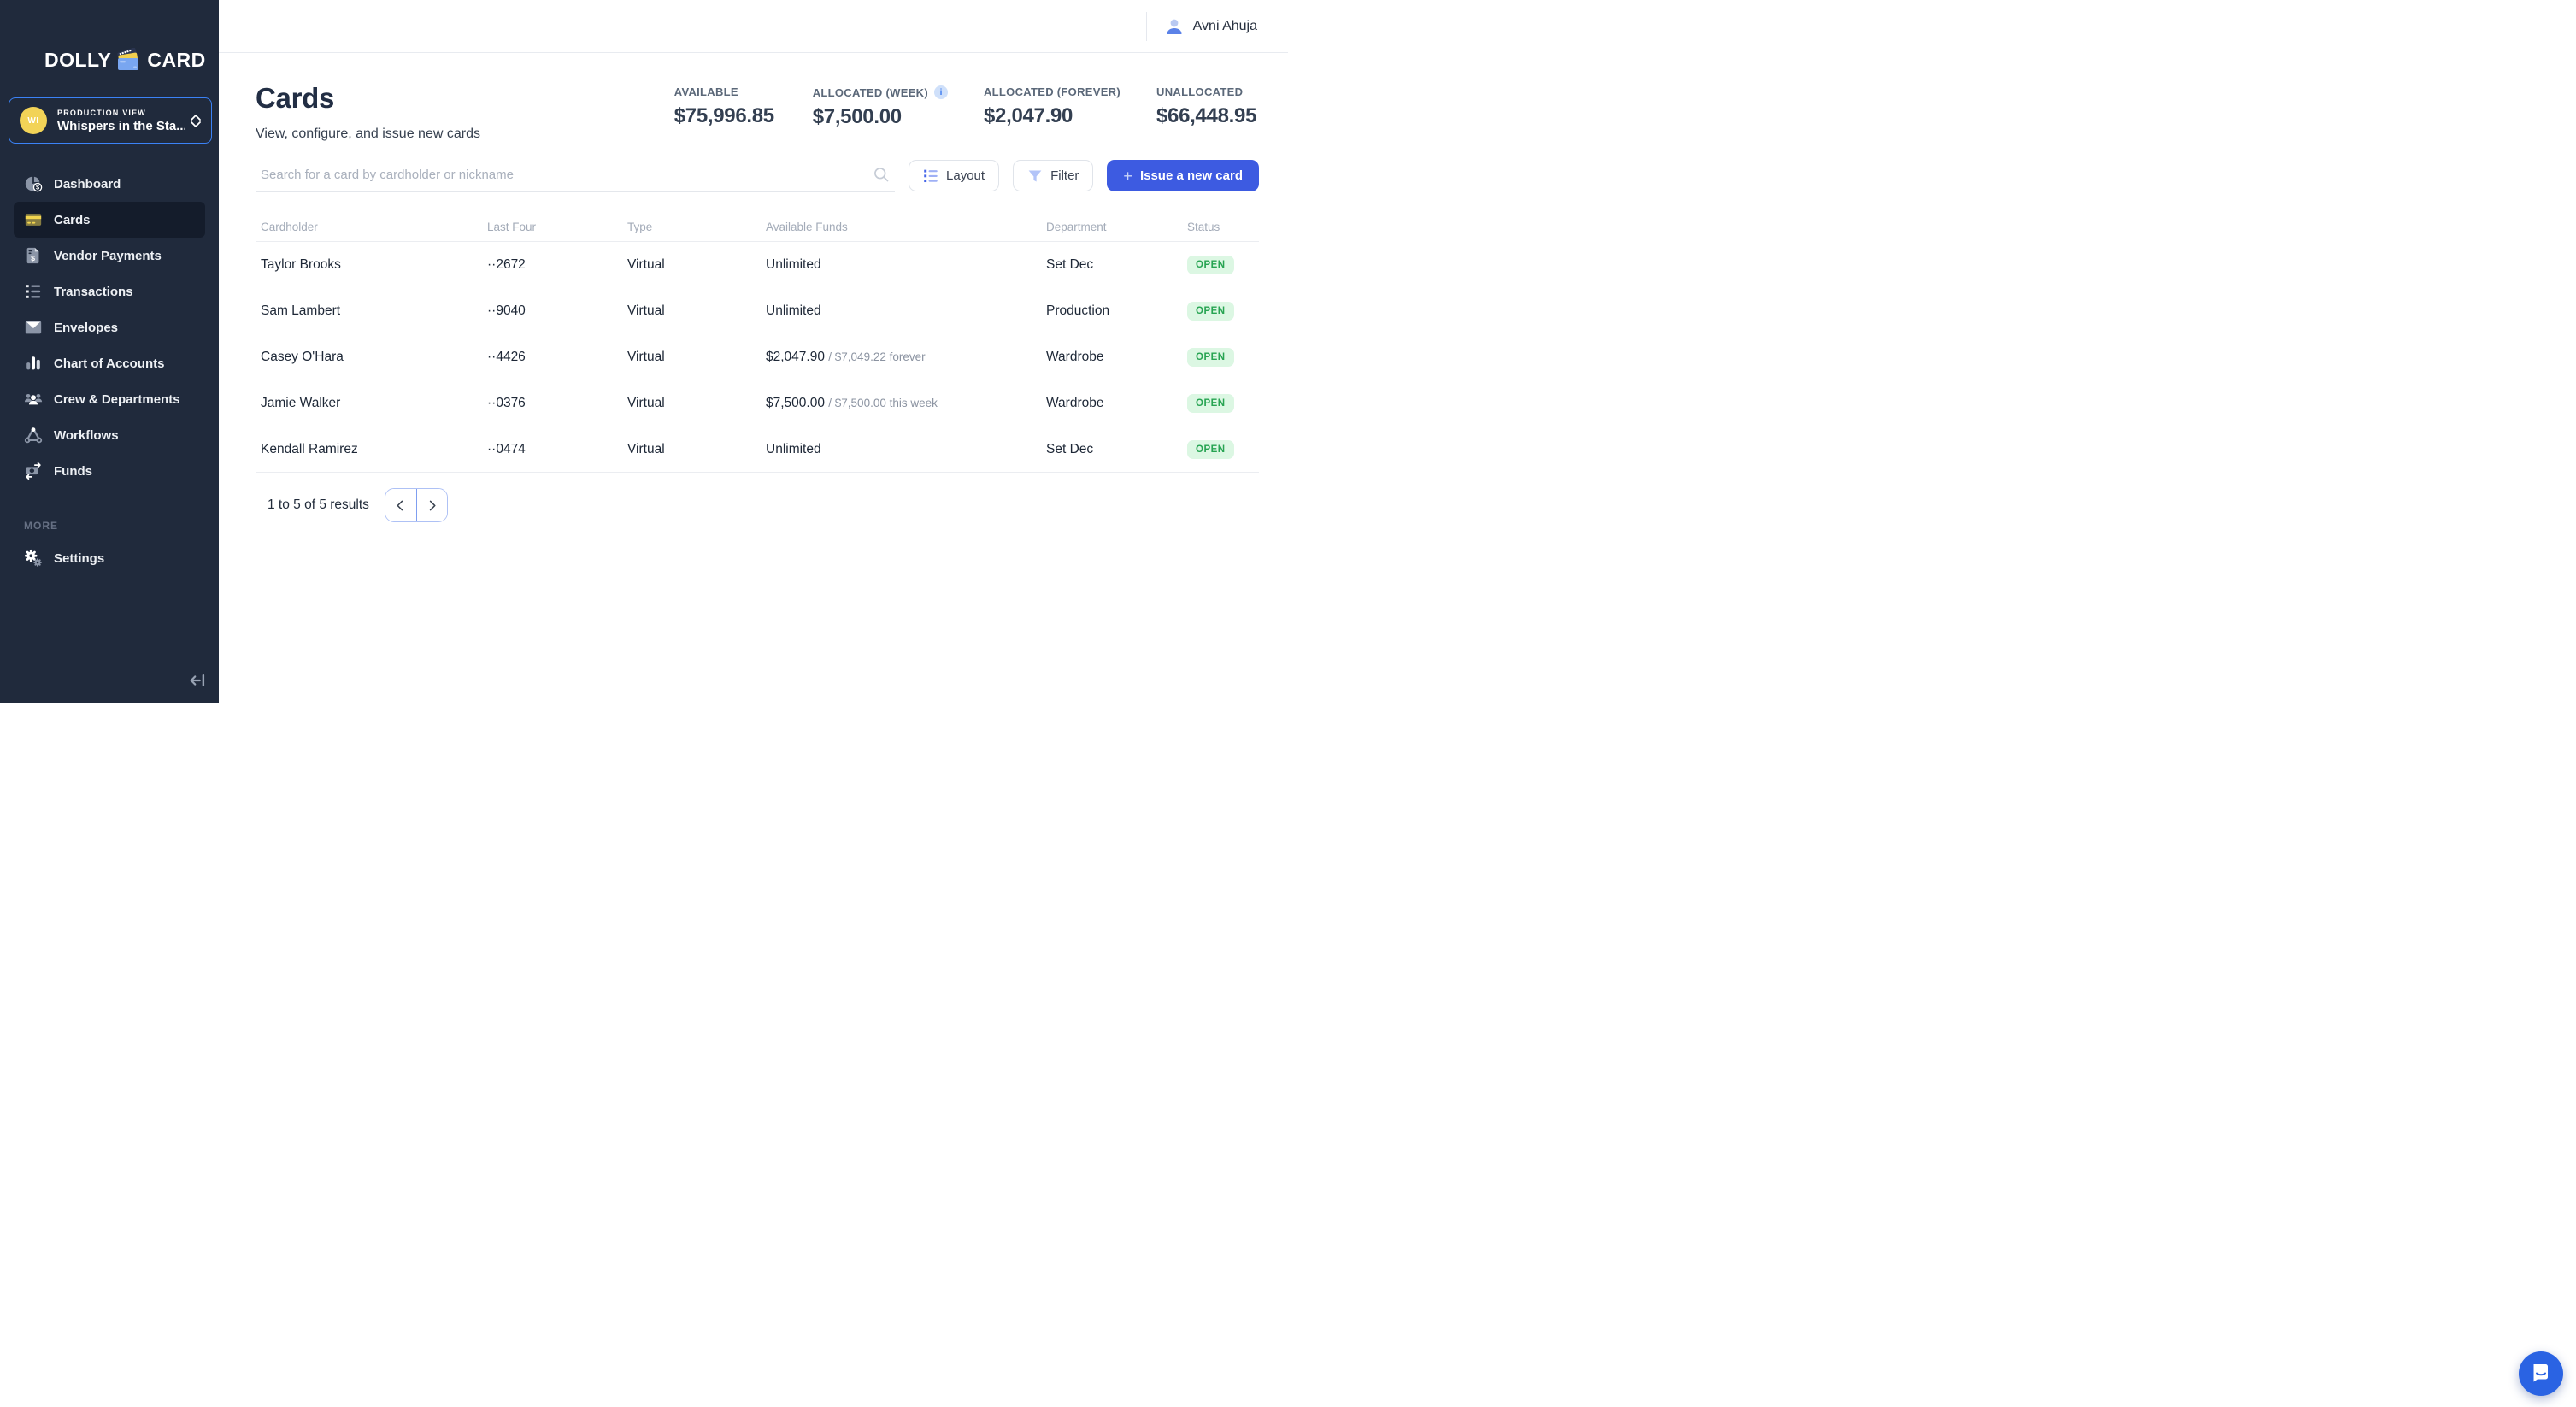 The height and width of the screenshot is (1407, 2576). I want to click on issue-new-card-button: + Issue a new card, so click(1183, 175).